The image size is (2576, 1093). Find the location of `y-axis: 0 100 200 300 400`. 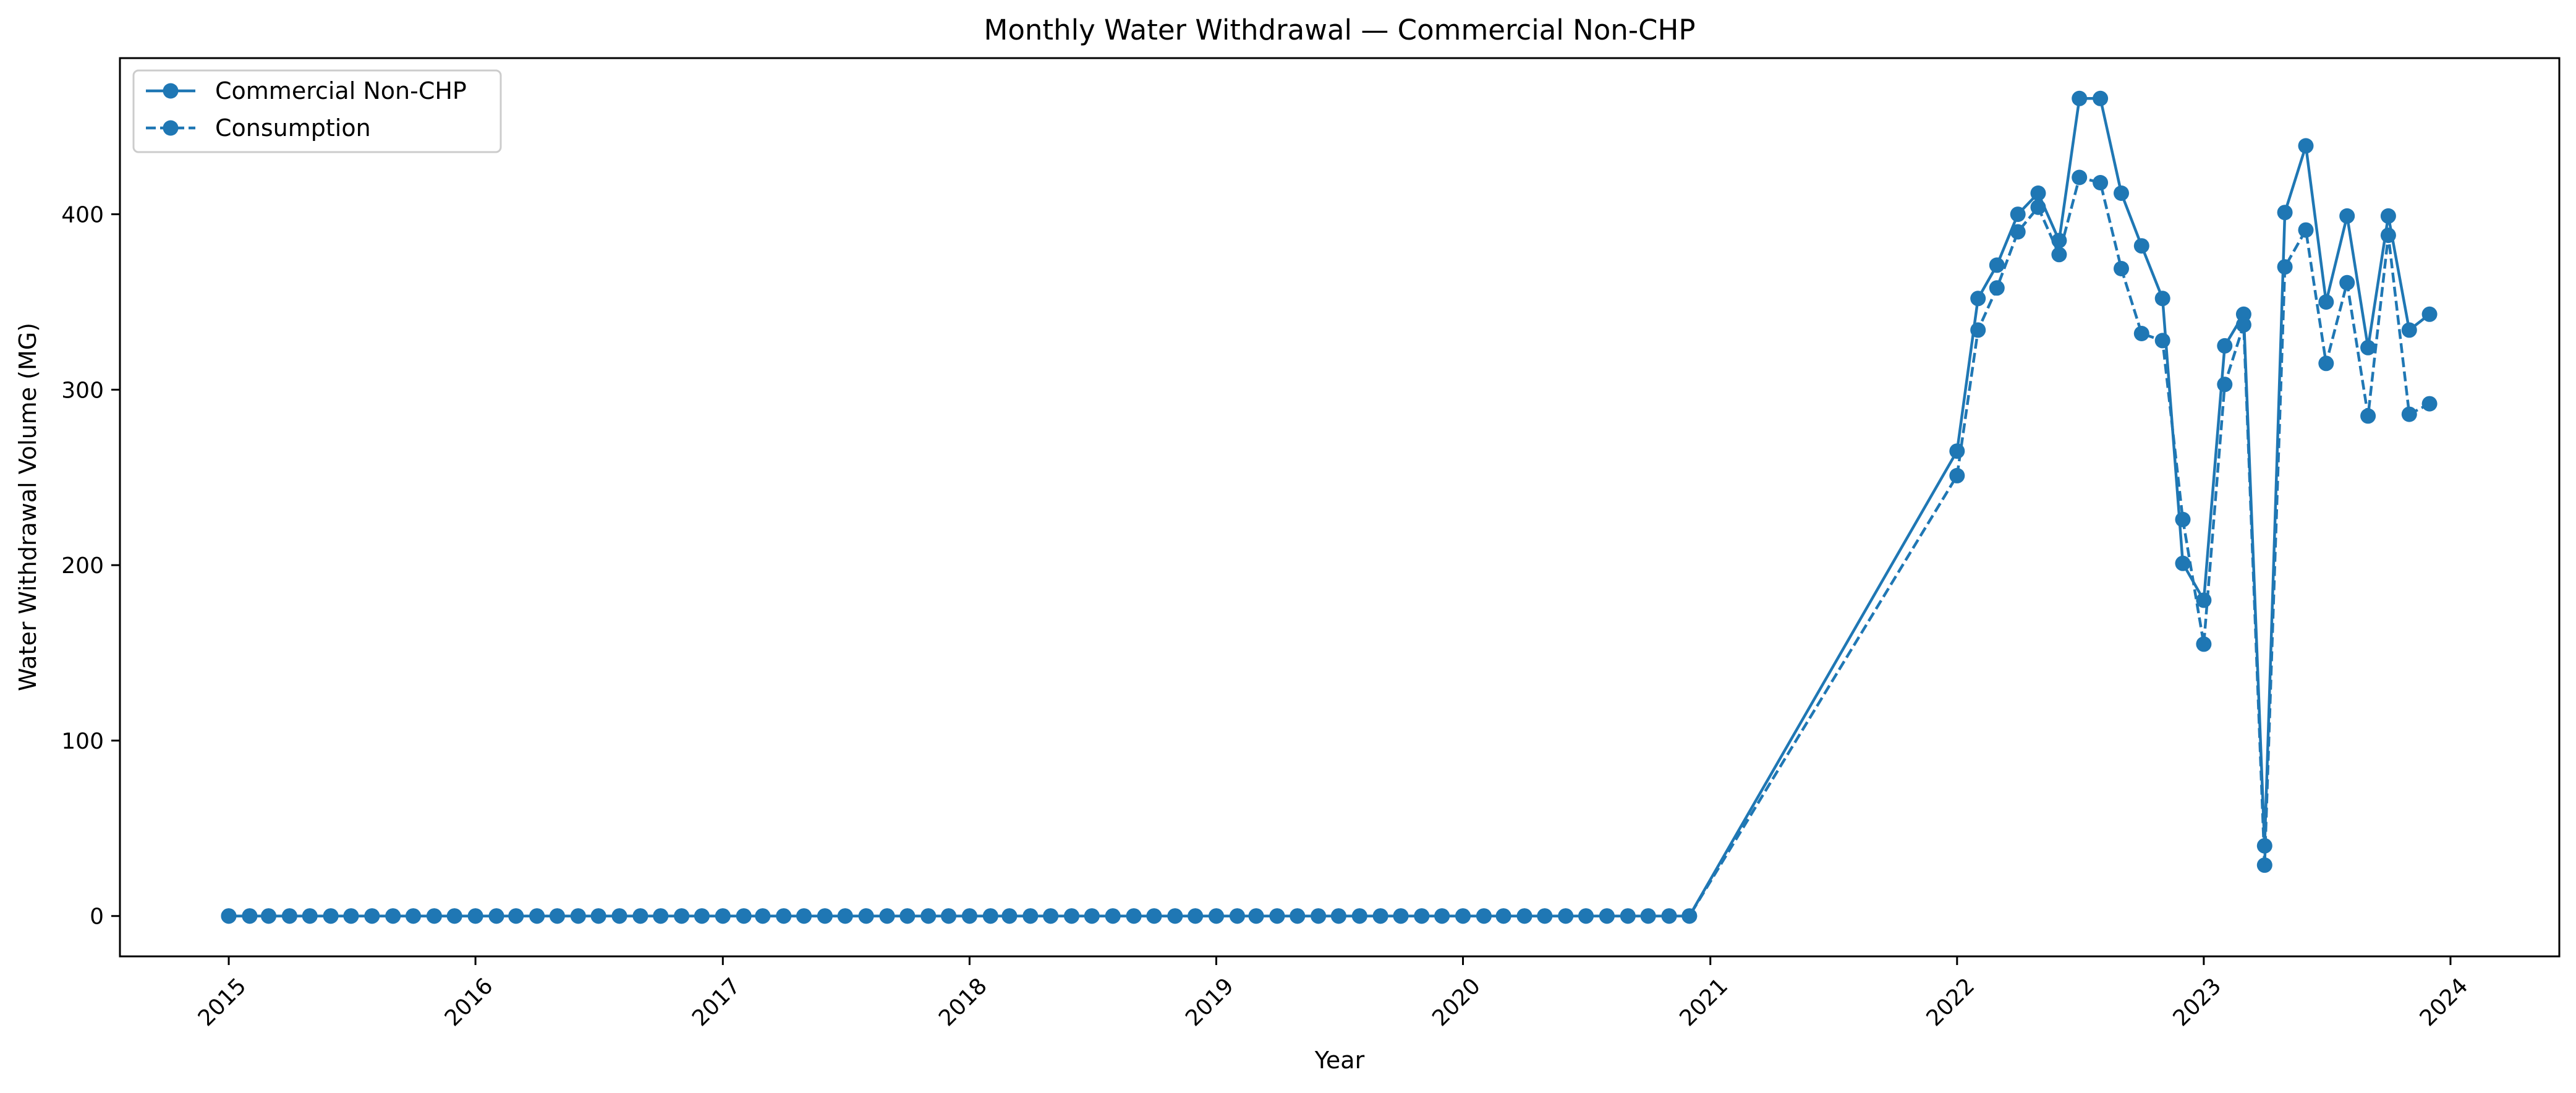

y-axis: 0 100 200 300 400 is located at coordinates (90, 566).